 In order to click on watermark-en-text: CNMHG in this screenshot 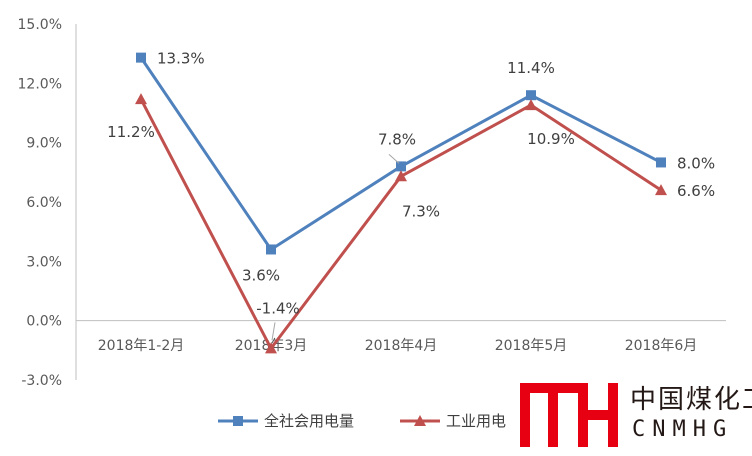, I will do `click(683, 429)`.